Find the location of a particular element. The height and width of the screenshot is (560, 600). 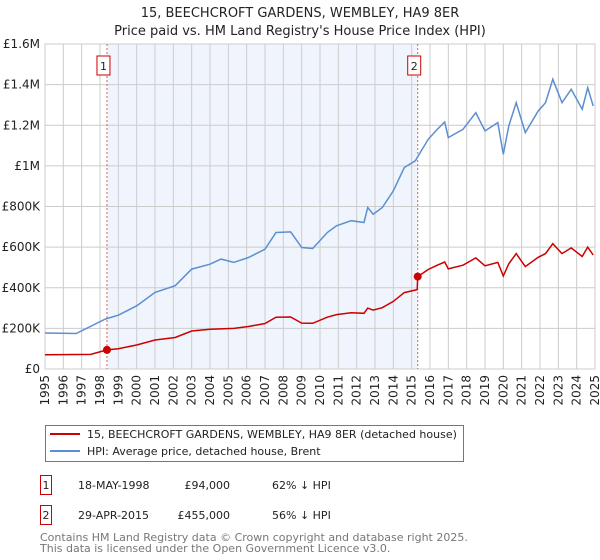

y-tick-label: £1.2M is located at coordinates (21, 125).